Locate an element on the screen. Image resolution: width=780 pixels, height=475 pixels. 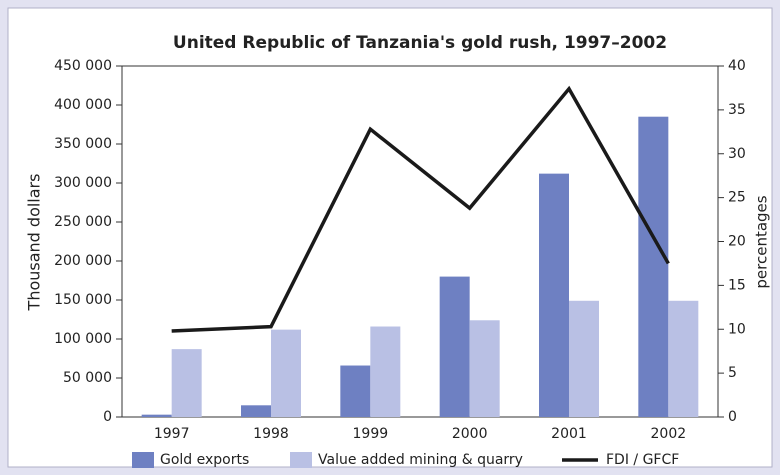
y2-tick-label: 20 is located at coordinates (737, 242).